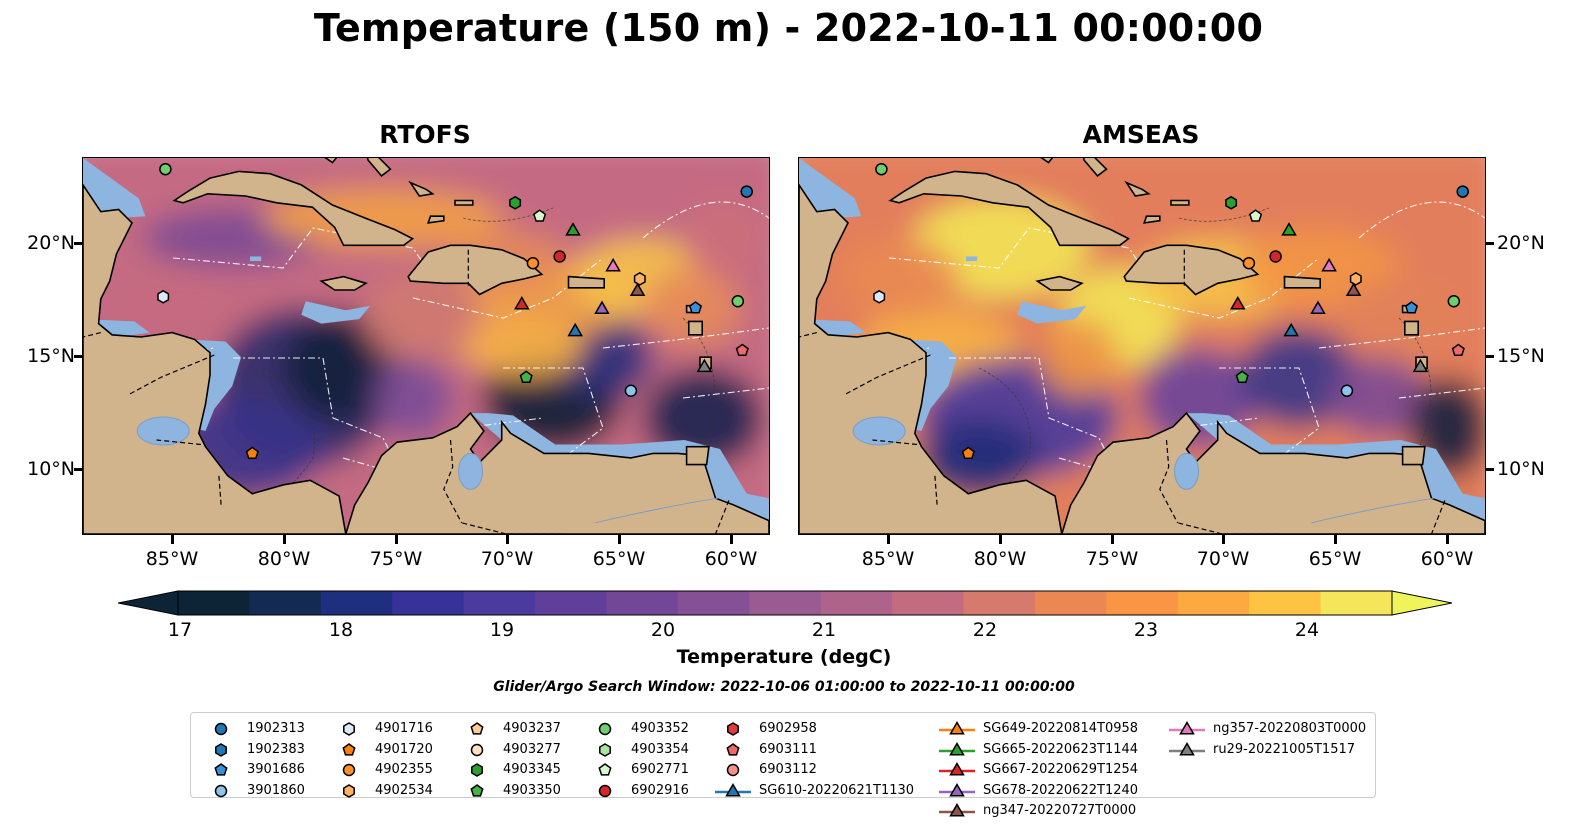 This screenshot has width=1577, height=827. Describe the element at coordinates (521, 303) in the screenshot. I see `obs-marker-SG667-20220629T1254` at that location.